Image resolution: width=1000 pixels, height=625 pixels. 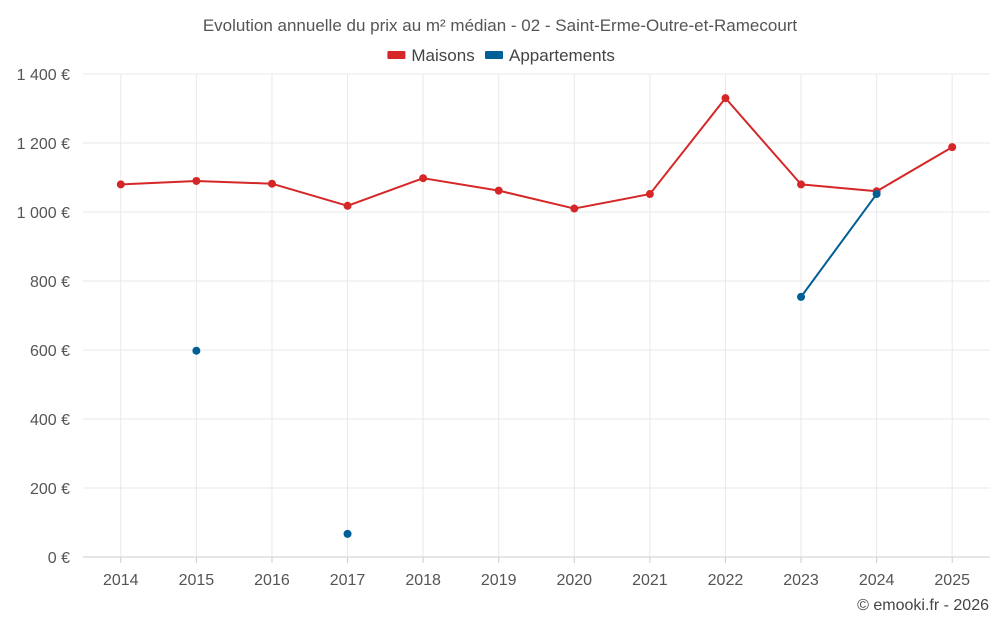 What do you see at coordinates (197, 580) in the screenshot?
I see `x-tick-label: 2015` at bounding box center [197, 580].